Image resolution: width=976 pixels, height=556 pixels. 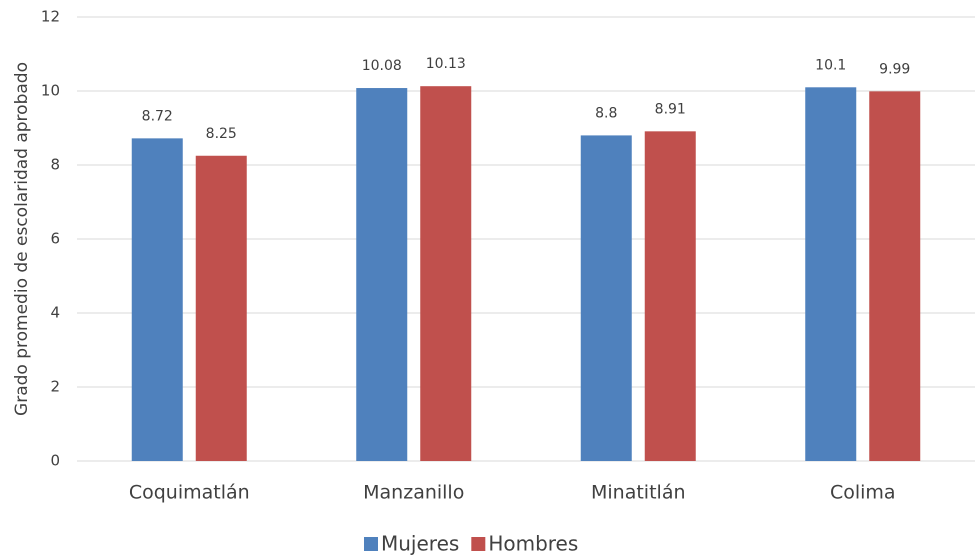 I want to click on y-tick-label: 8, so click(x=55, y=165).